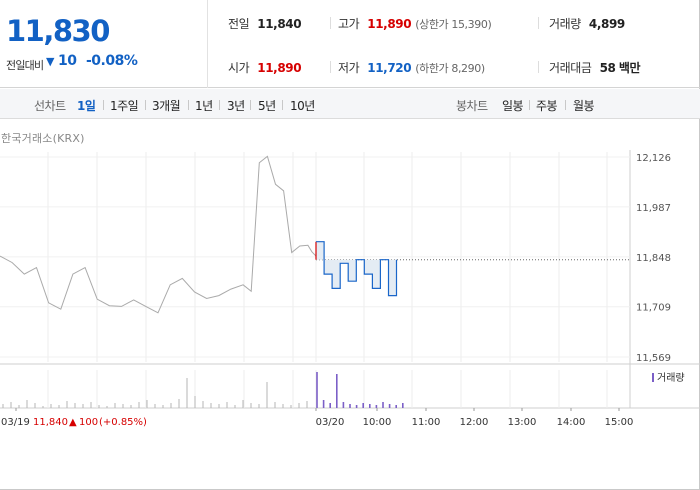 The image size is (700, 490). Describe the element at coordinates (629, 68) in the screenshot. I see `turnover-unit: 백만` at that location.